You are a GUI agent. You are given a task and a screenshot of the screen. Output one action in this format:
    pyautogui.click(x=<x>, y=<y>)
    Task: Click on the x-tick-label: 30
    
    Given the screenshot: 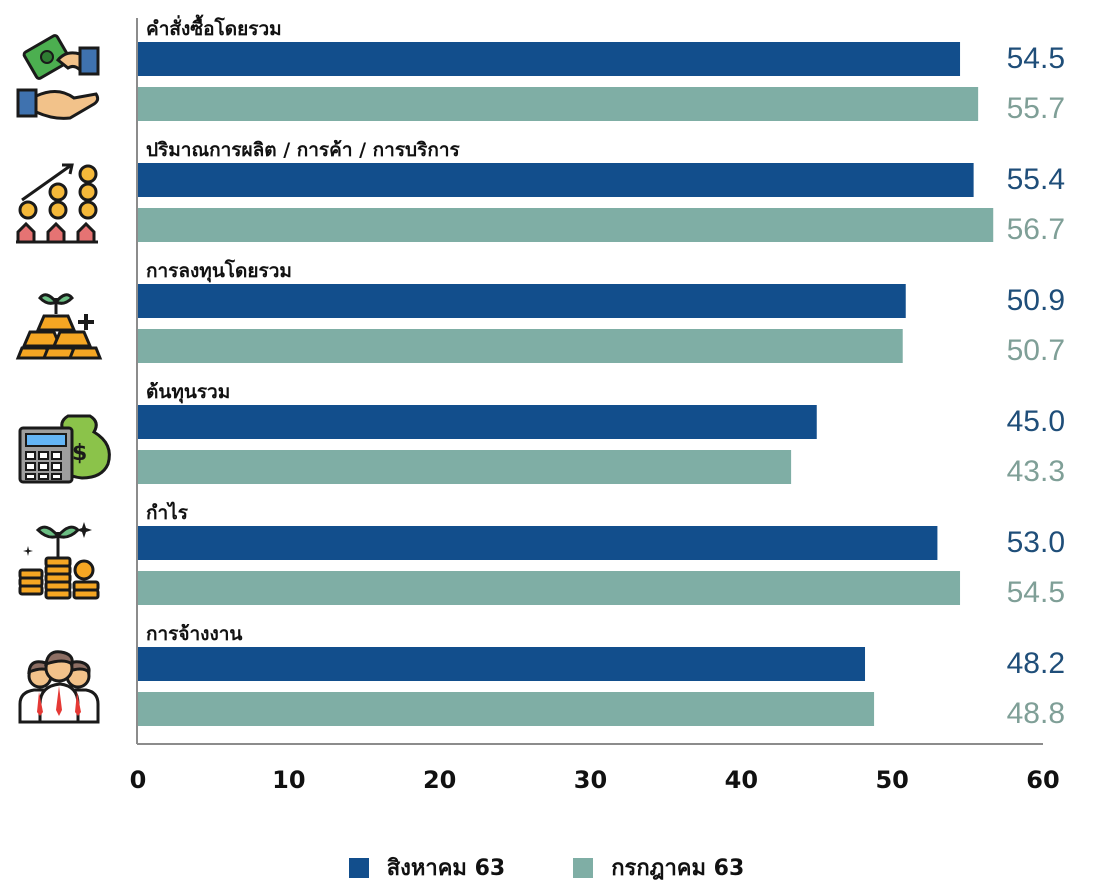 What is the action you would take?
    pyautogui.click(x=590, y=780)
    